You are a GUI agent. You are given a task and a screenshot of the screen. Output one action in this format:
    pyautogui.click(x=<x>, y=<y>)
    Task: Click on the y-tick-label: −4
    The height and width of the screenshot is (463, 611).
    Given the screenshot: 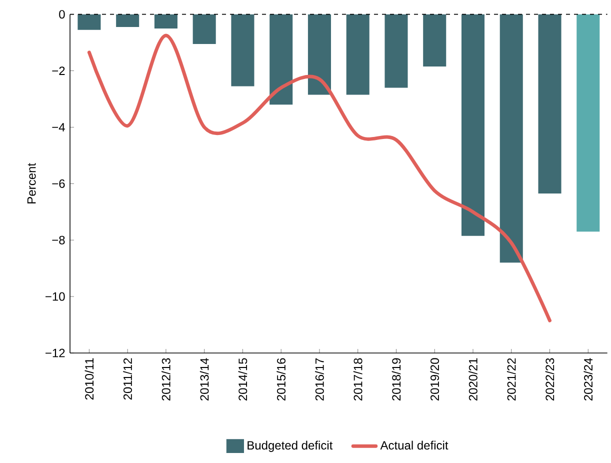 What is the action you would take?
    pyautogui.click(x=58, y=127)
    